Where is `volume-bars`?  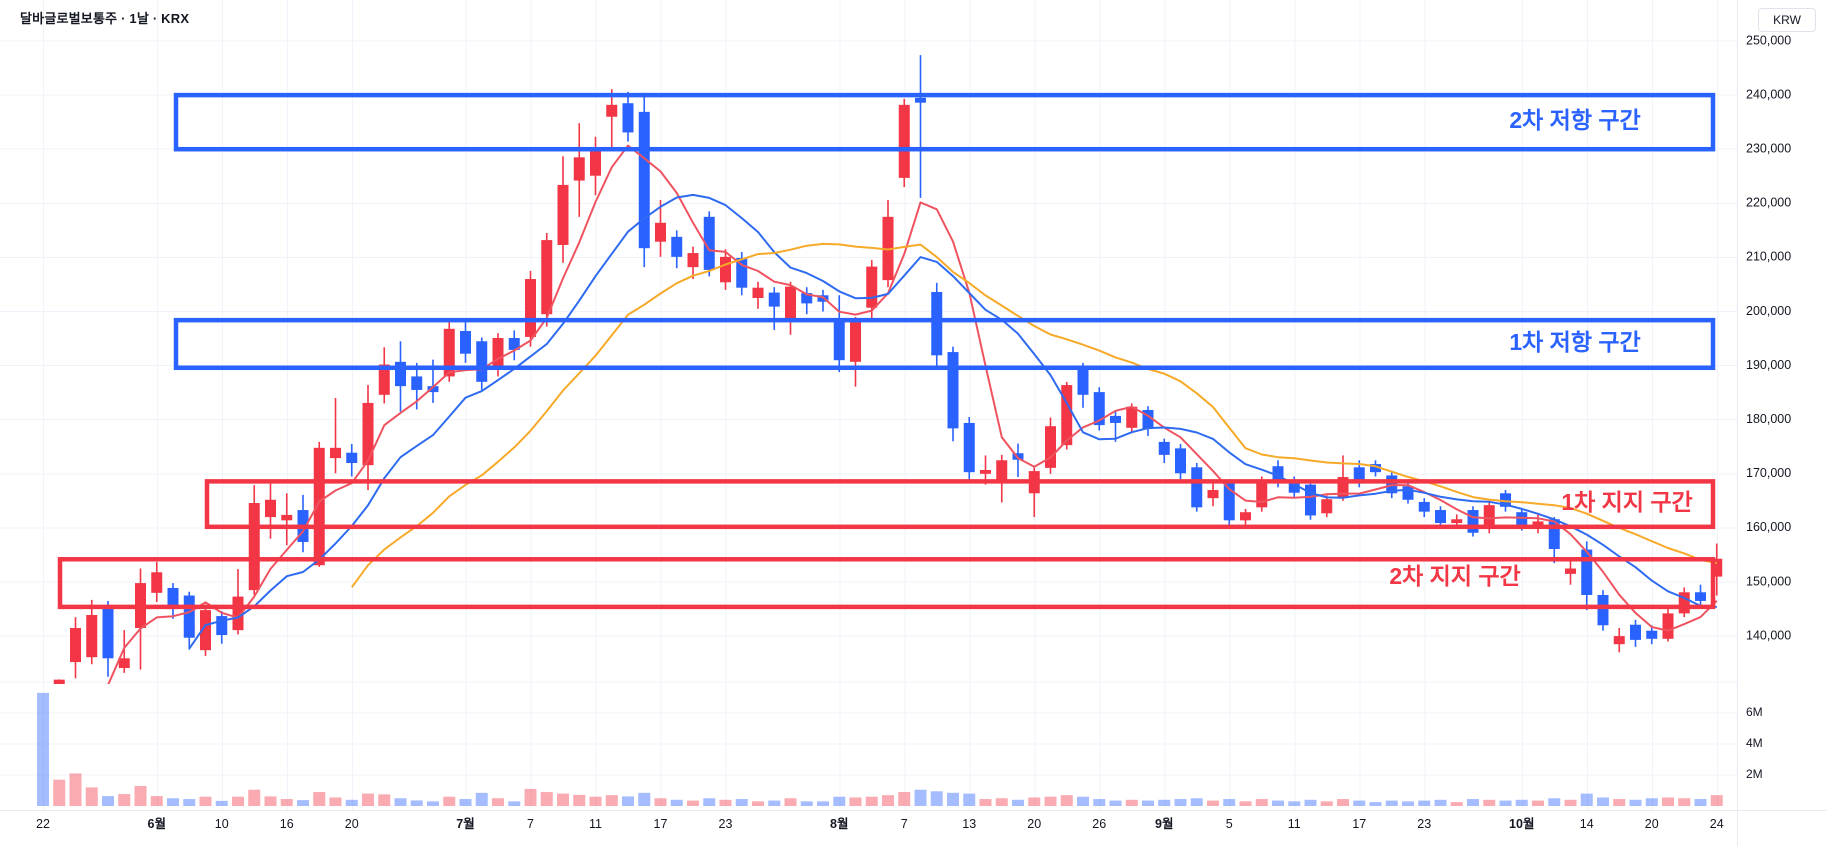
volume-bars is located at coordinates (880, 749).